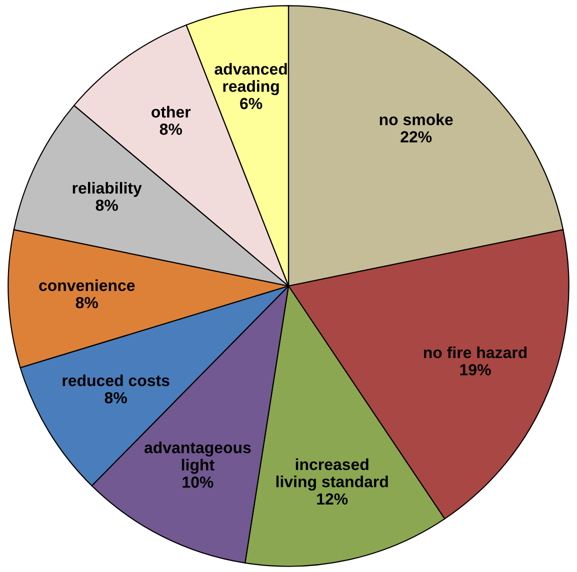  What do you see at coordinates (332, 499) in the screenshot?
I see `data-label: 12%` at bounding box center [332, 499].